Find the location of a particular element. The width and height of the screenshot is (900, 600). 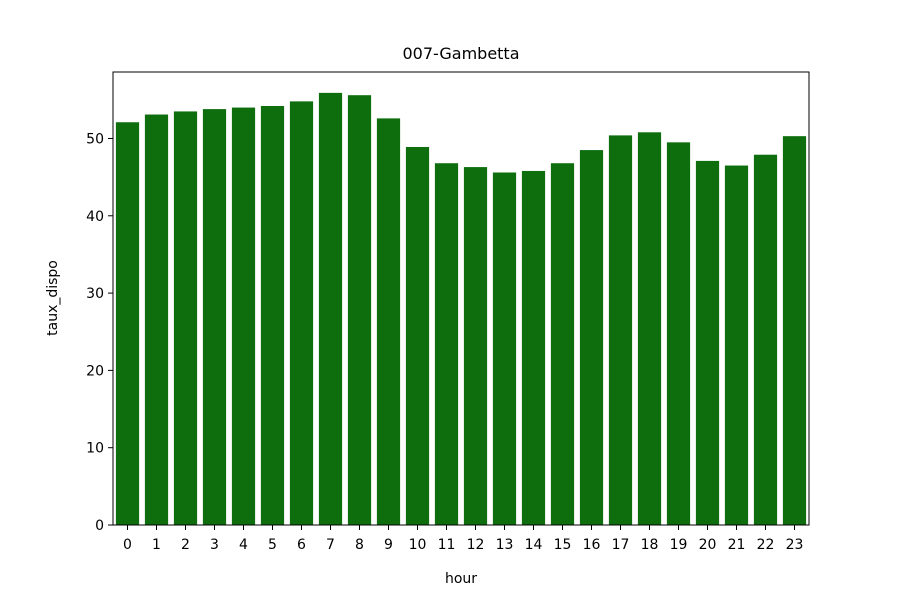

x-tick-label: 14 is located at coordinates (534, 545).